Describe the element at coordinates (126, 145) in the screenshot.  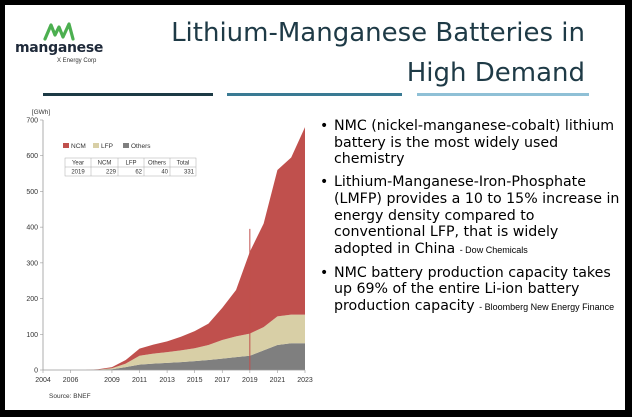
I see `legend-swatch-others` at that location.